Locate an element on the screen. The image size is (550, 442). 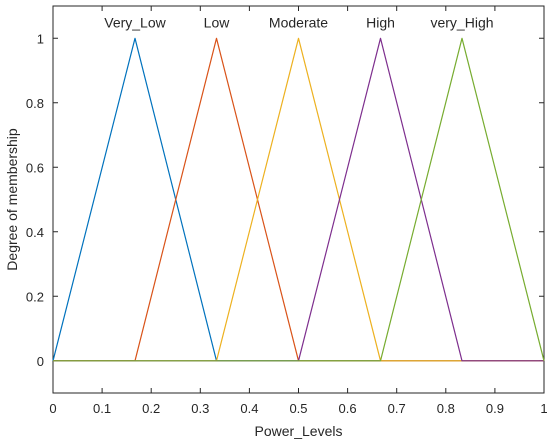
x-tick-label: 0.5 is located at coordinates (298, 408).